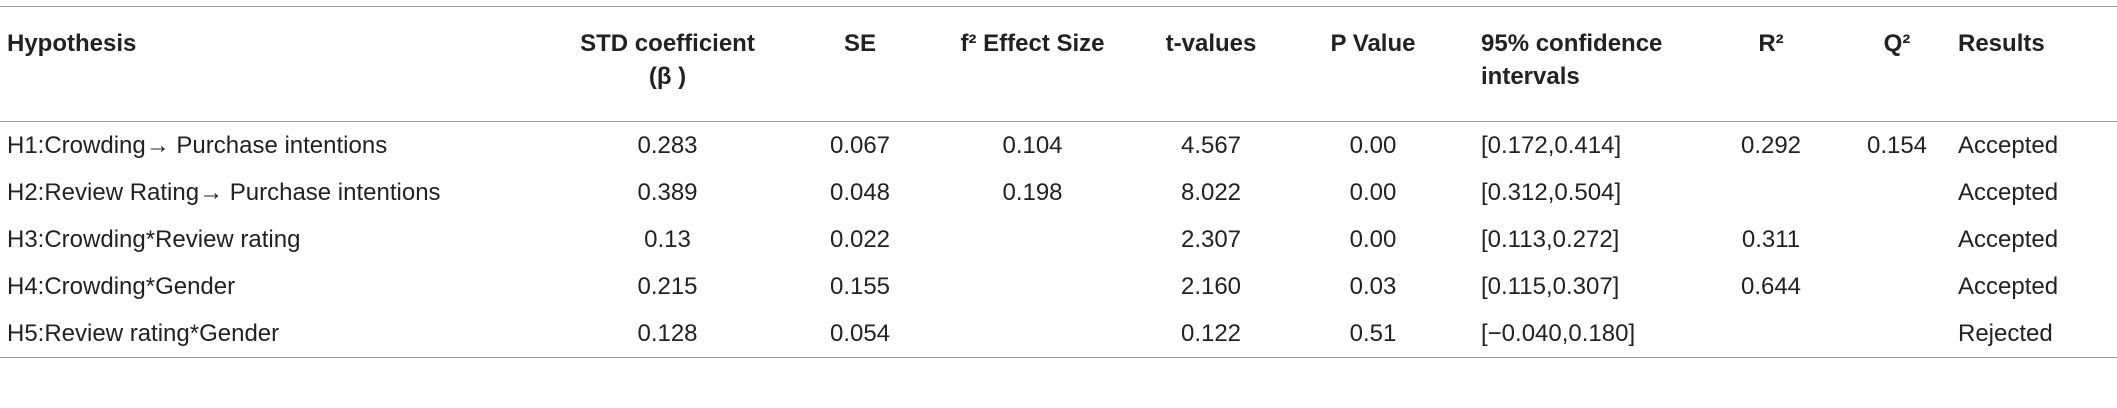  Describe the element at coordinates (121, 286) in the screenshot. I see `table-cell: H4:Crowding*Gender` at that location.